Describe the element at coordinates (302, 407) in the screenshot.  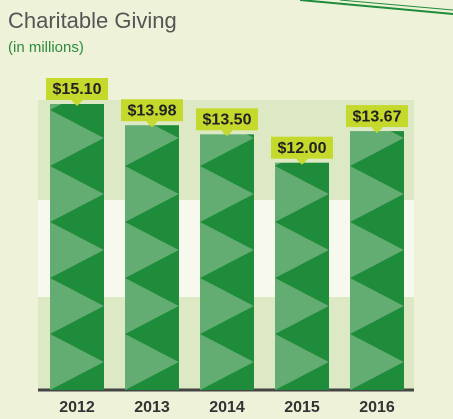
I see `x-tick-label: 2015` at that location.